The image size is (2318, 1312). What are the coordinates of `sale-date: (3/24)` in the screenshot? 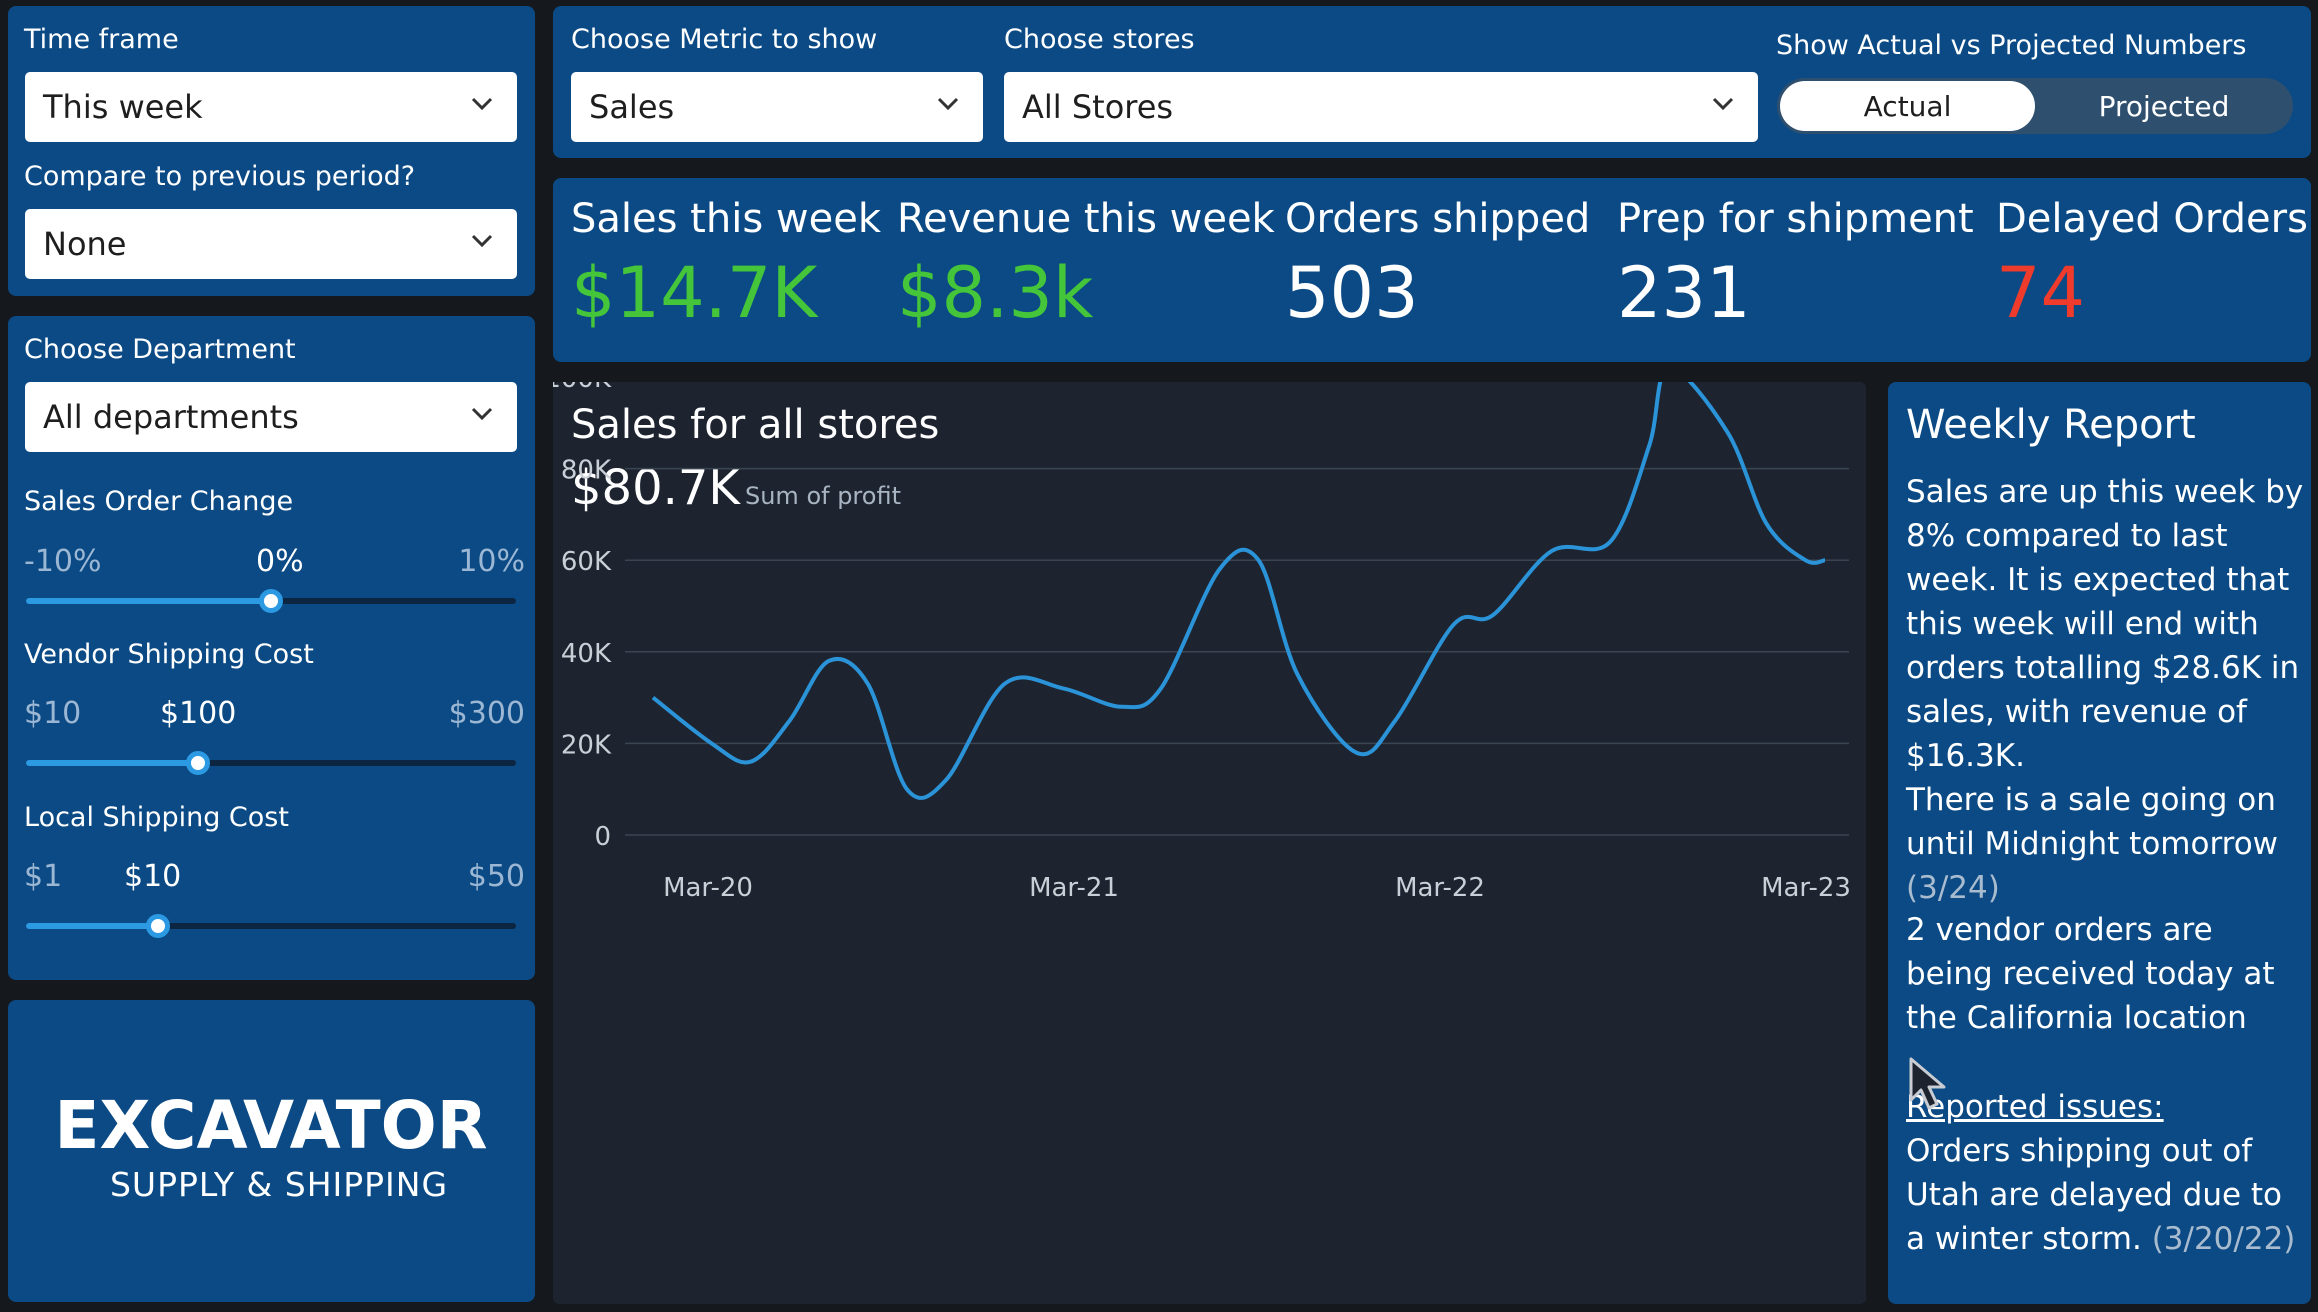 It's located at (1953, 888).